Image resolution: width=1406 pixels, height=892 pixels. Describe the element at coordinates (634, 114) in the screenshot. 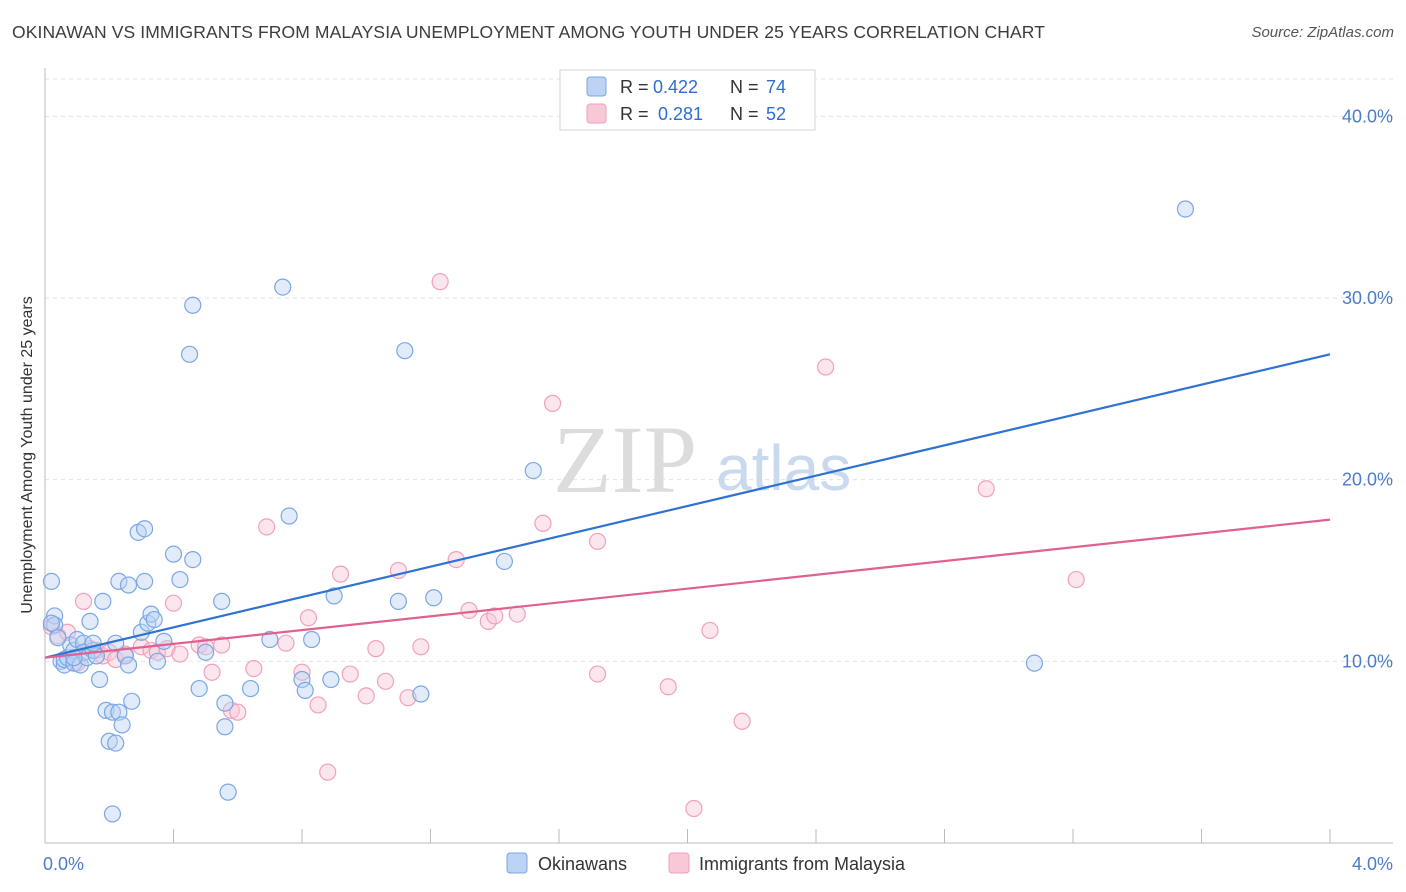

I see `legend-r-label-2: R =` at that location.